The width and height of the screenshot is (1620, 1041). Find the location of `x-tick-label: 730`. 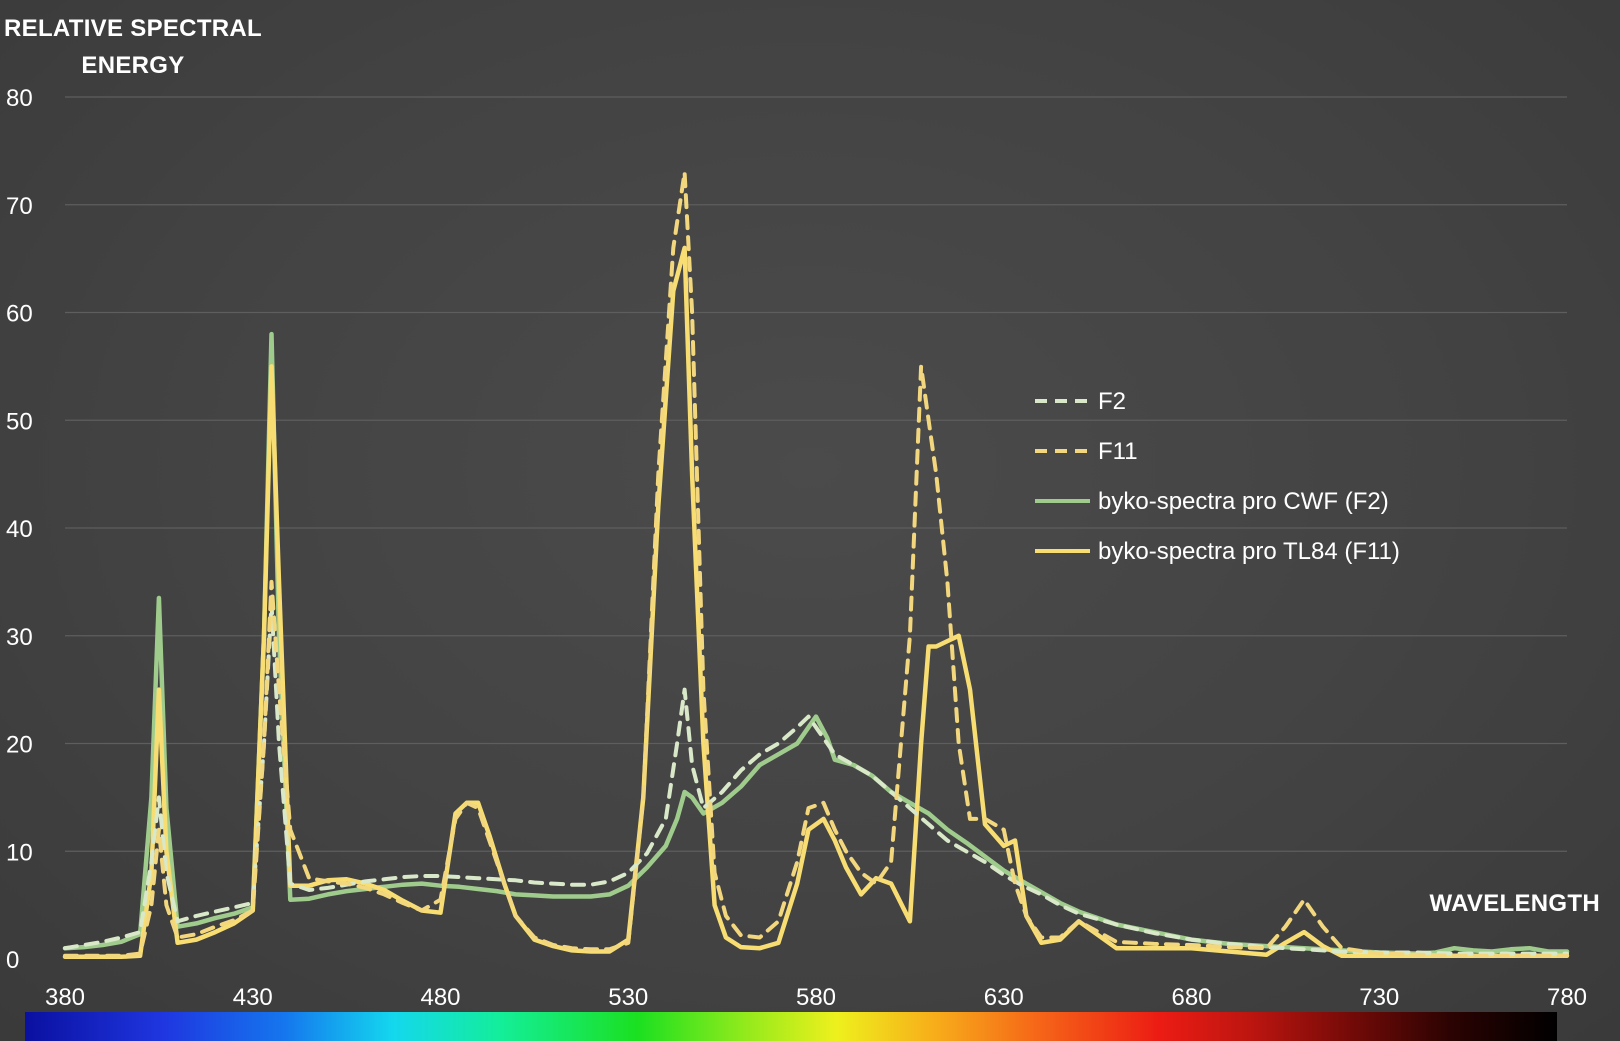

x-tick-label: 730 is located at coordinates (1379, 997).